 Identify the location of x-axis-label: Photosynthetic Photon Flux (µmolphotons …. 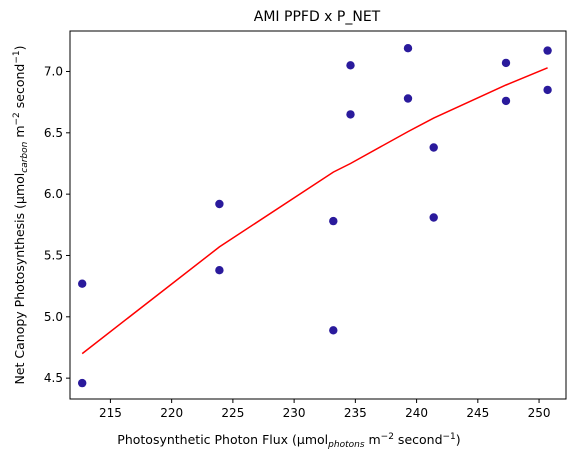
(288, 441).